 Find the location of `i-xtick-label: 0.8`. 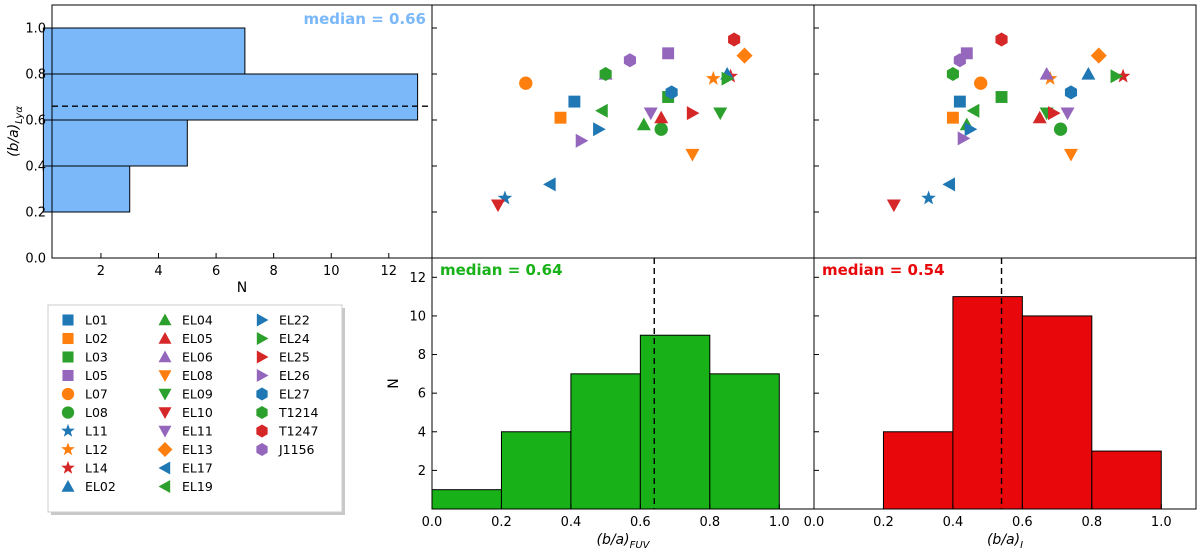

i-xtick-label: 0.8 is located at coordinates (1091, 522).